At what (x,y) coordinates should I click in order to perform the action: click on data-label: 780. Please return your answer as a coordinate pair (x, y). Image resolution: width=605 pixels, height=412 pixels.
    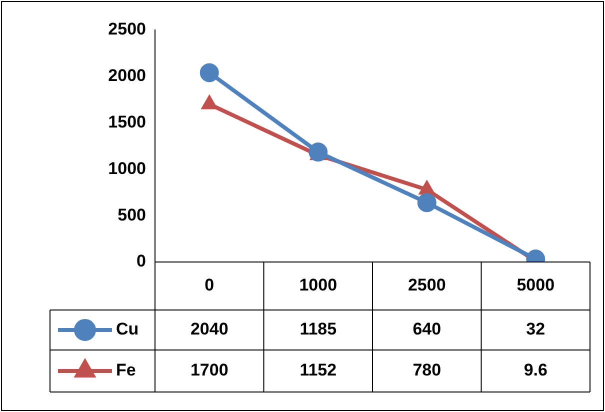
    Looking at the image, I should click on (427, 370).